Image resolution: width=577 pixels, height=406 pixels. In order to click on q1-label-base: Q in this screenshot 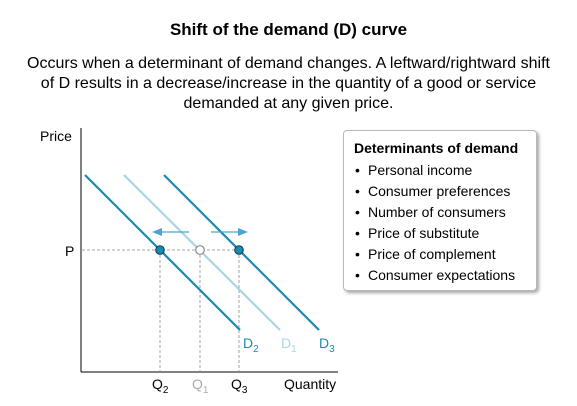, I will do `click(197, 384)`.